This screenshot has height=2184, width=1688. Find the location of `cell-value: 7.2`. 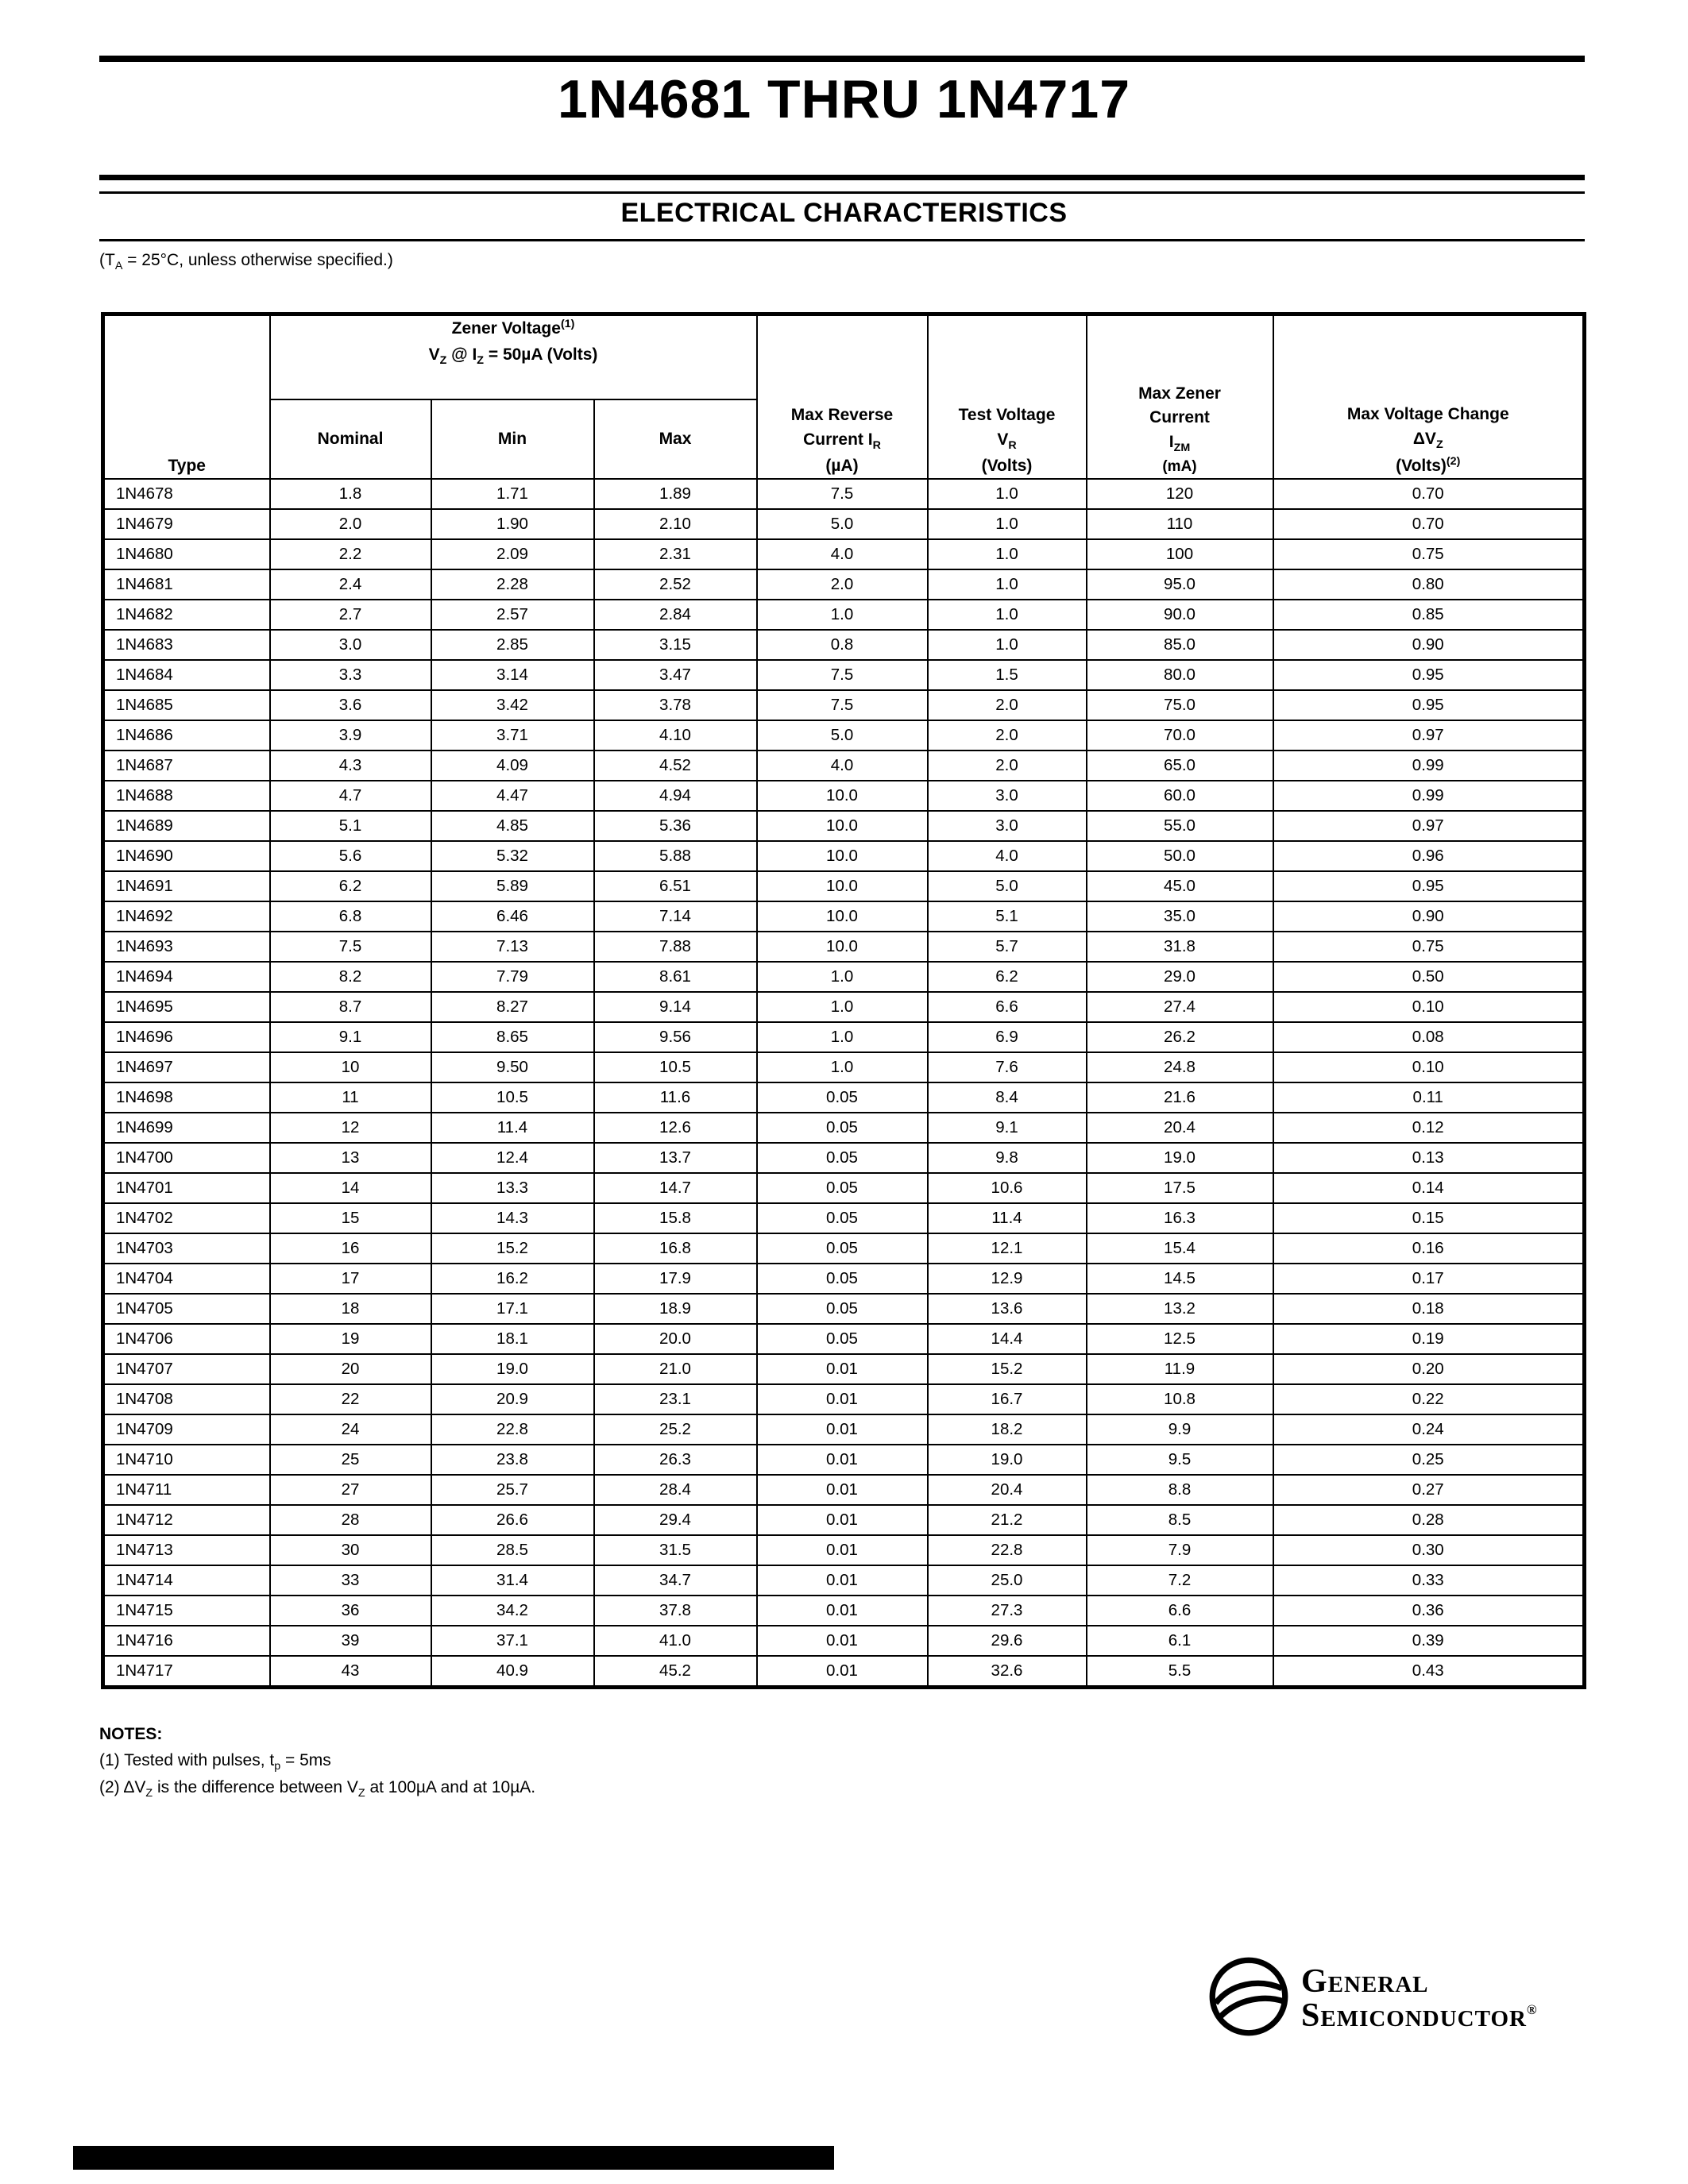

cell-value: 7.2 is located at coordinates (1179, 1580).